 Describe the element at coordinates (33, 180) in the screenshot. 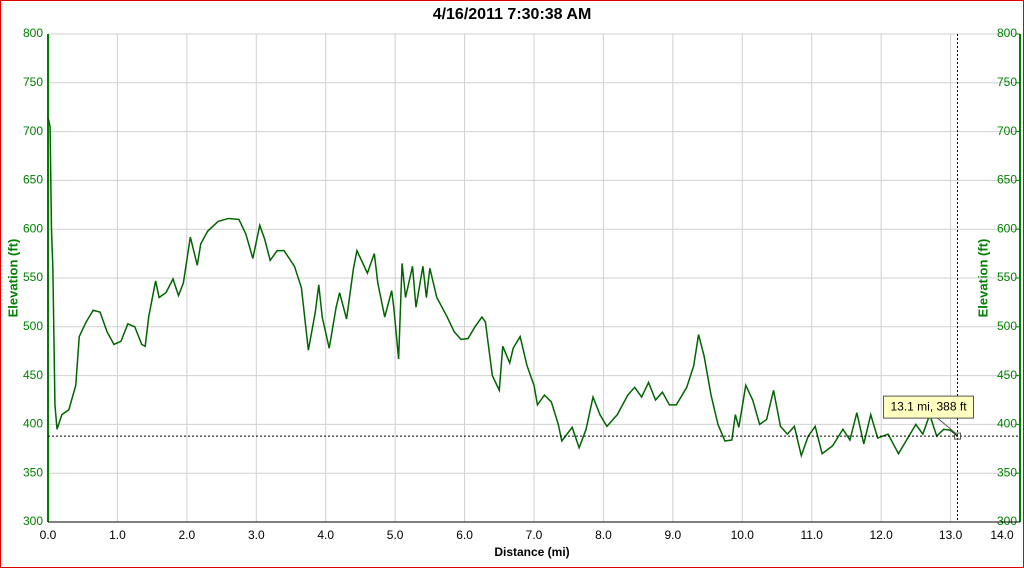

I see `y-tick-label: 650` at that location.